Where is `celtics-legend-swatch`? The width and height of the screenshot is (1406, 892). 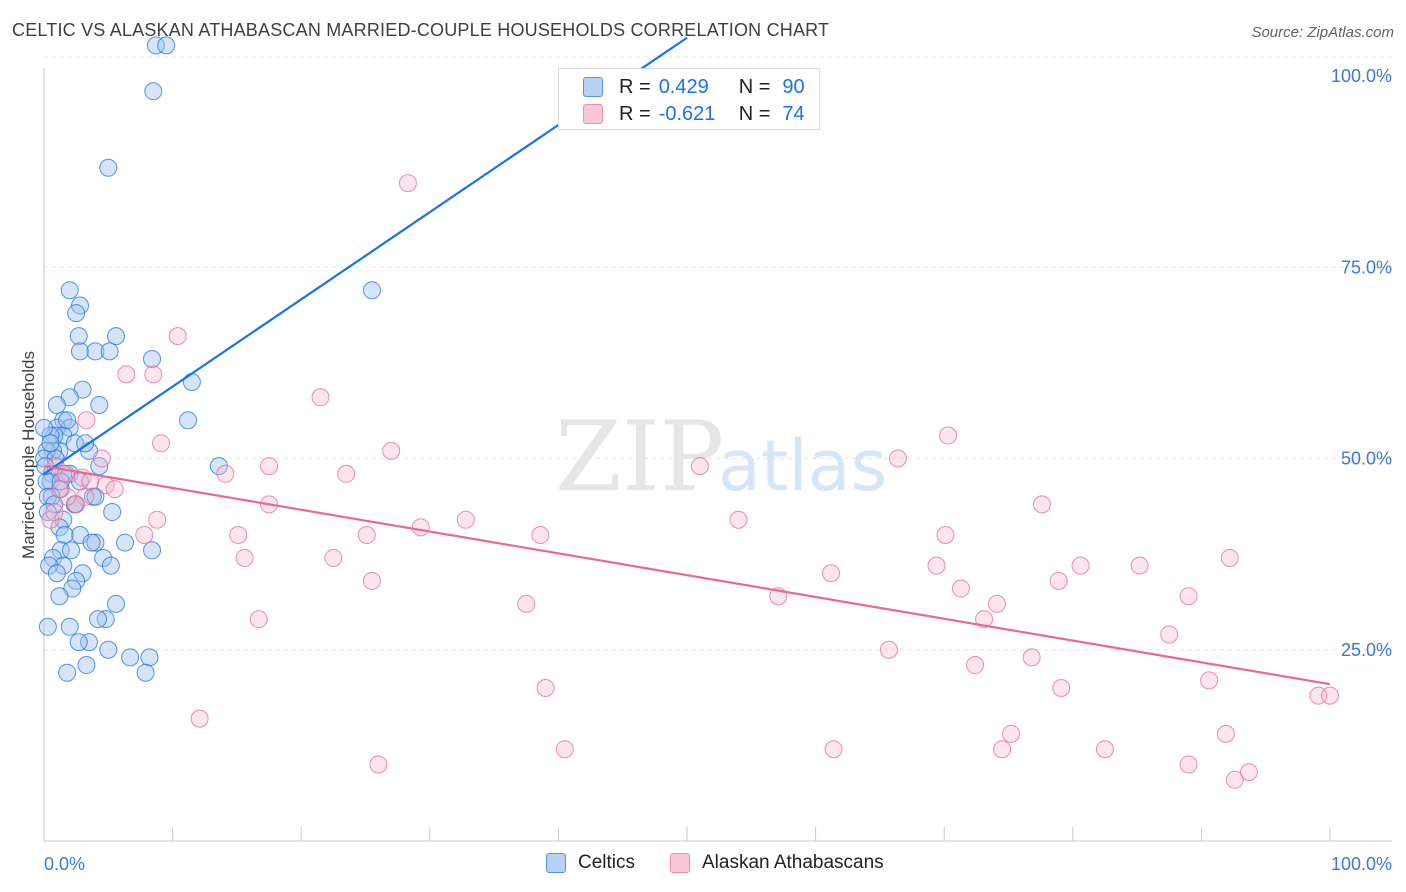 celtics-legend-swatch is located at coordinates (556, 863).